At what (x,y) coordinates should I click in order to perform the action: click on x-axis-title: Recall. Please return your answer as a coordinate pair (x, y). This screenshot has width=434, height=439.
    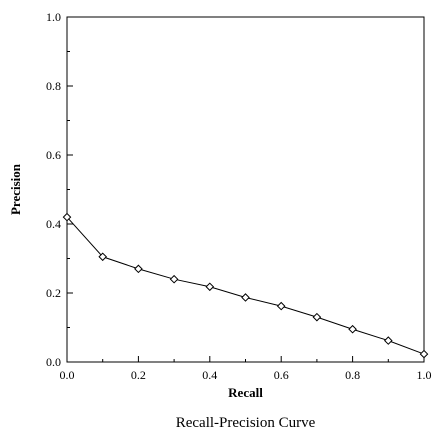
    Looking at the image, I should click on (245, 392).